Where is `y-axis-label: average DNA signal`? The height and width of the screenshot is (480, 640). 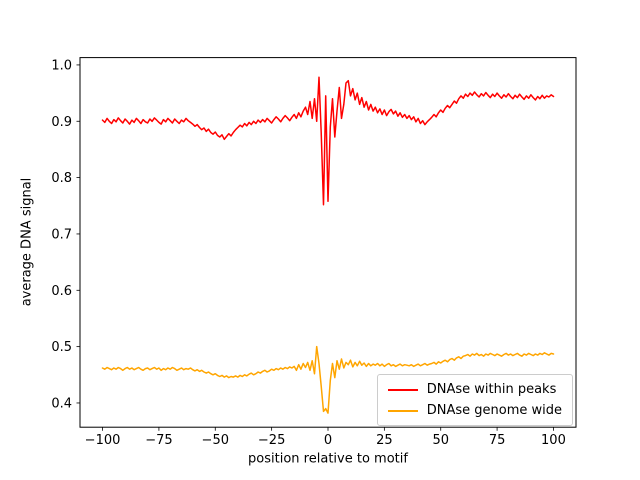 y-axis-label: average DNA signal is located at coordinates (27, 242).